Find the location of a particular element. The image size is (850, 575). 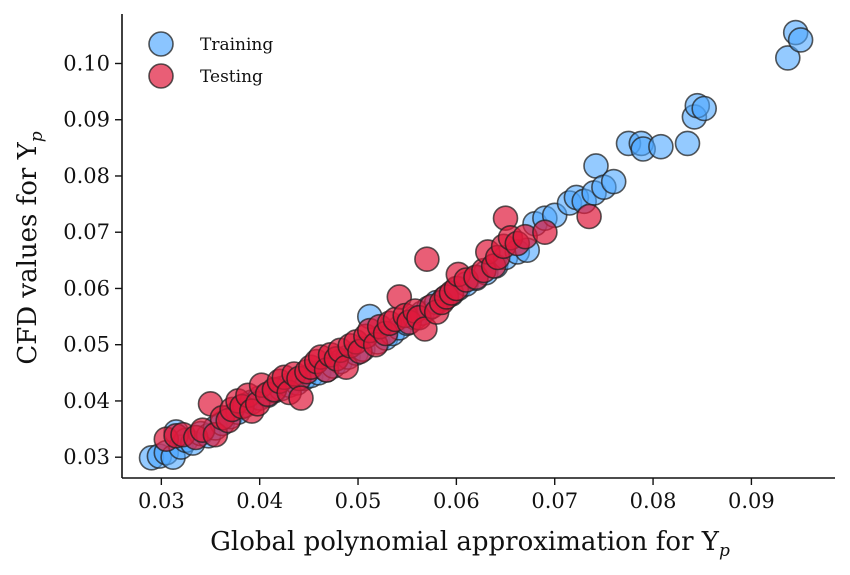

y-tick-label: 0.09 is located at coordinates (86, 120).